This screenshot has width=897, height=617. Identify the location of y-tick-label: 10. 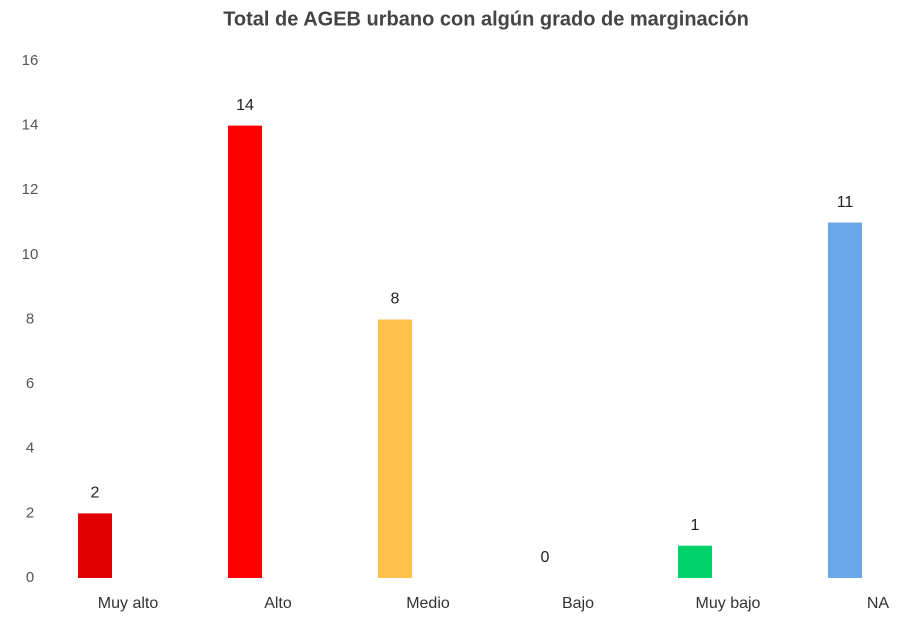
(30, 254).